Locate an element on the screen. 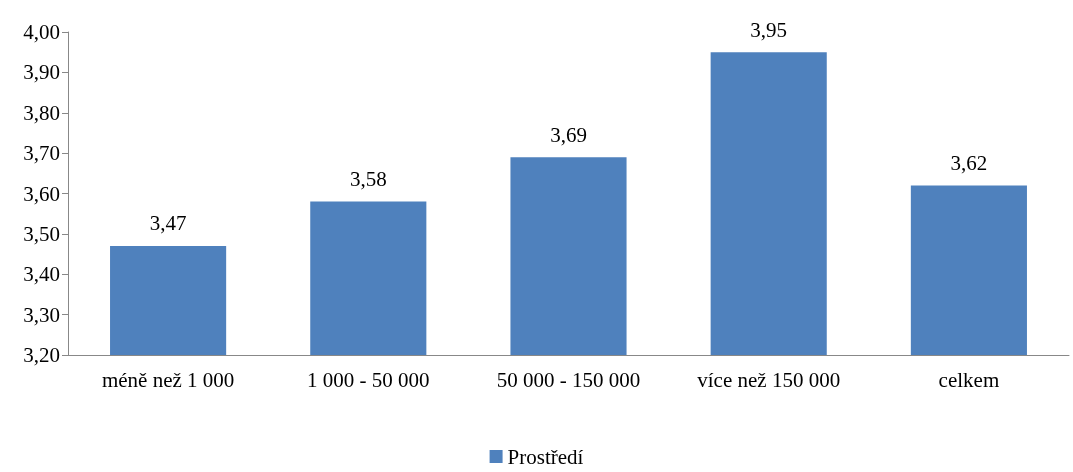  y-tick-label: 3,30 is located at coordinates (41, 314).